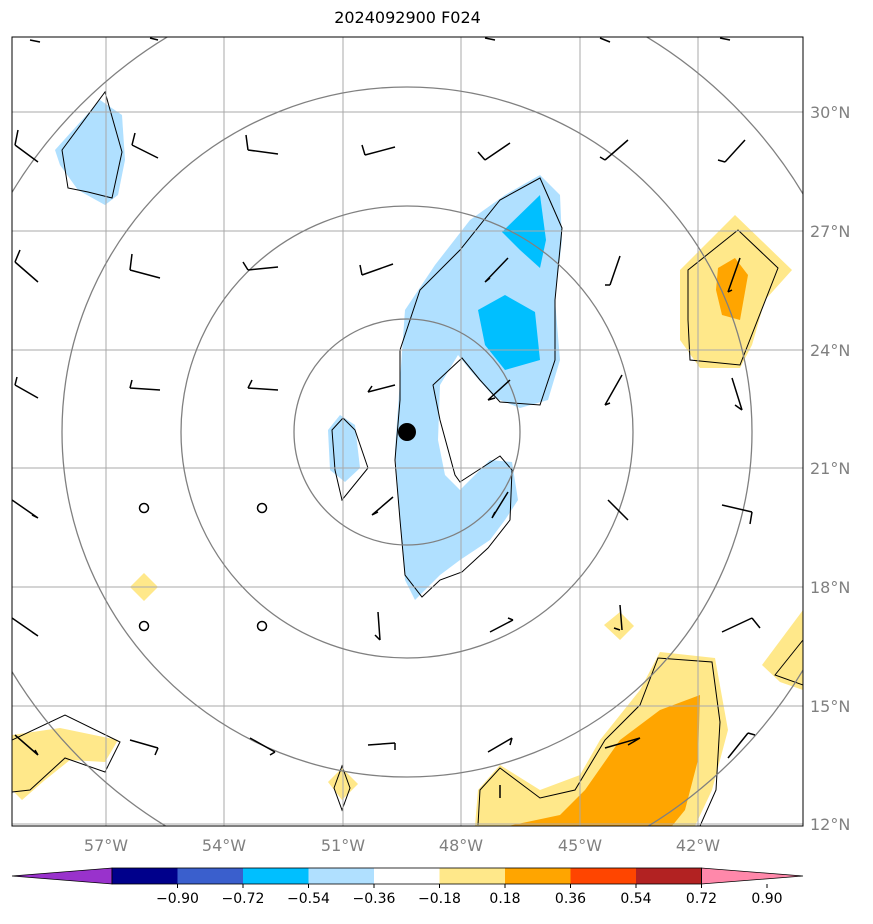  Describe the element at coordinates (698, 845) in the screenshot. I see `lon-tick-label: 42°W` at that location.